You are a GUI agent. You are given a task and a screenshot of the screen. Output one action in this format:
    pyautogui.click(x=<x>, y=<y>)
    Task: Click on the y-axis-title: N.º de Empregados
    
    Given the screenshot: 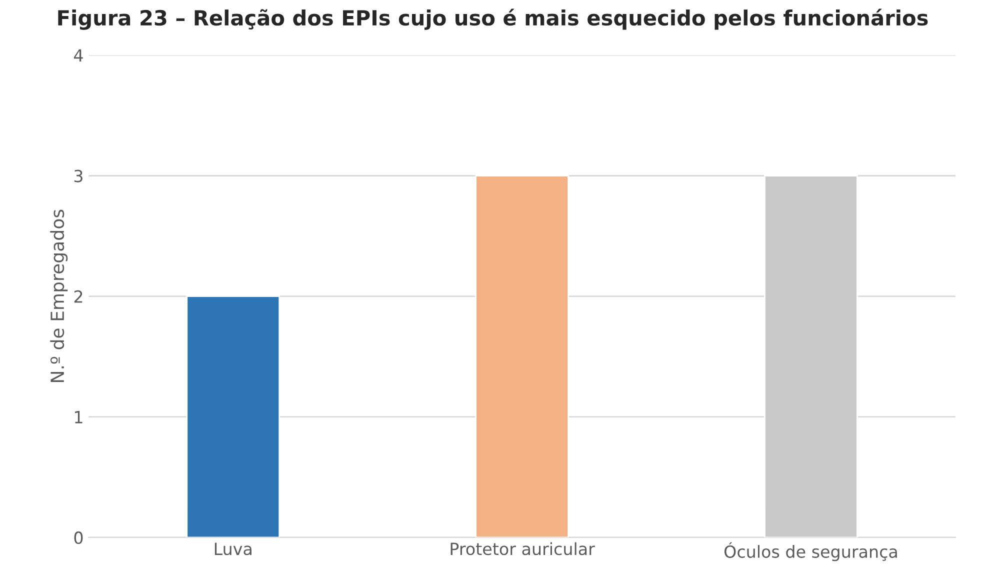 What is the action you would take?
    pyautogui.click(x=59, y=296)
    